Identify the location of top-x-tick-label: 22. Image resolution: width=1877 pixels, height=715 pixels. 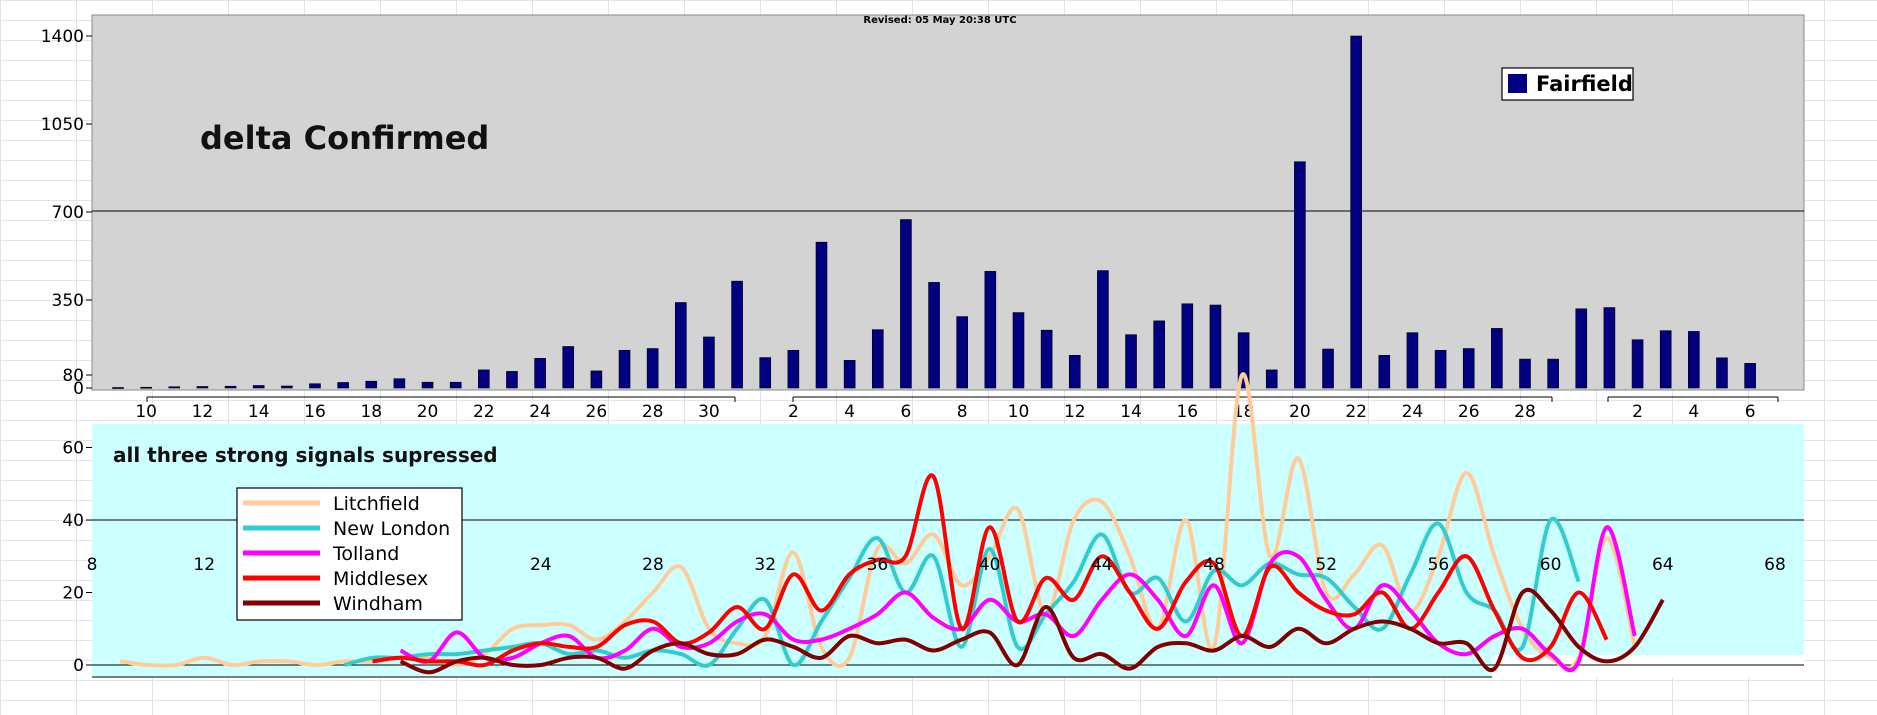
(1356, 412).